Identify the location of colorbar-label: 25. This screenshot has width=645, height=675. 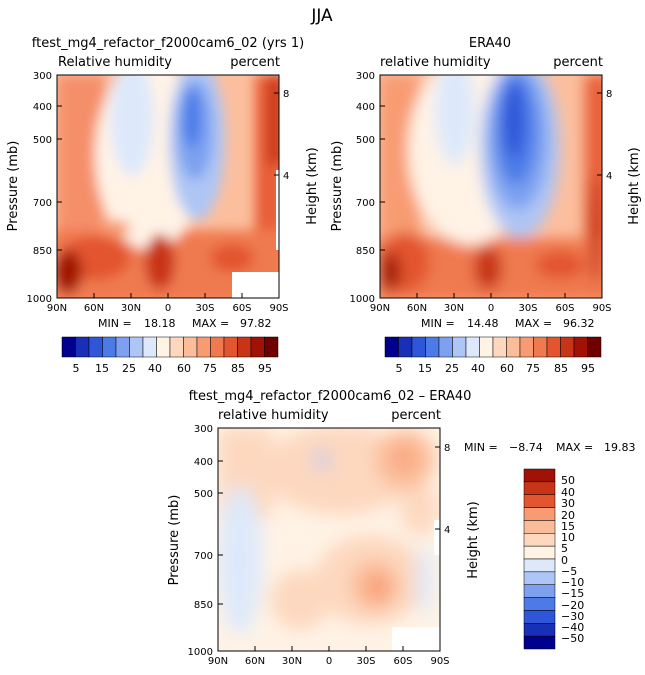
(129, 368).